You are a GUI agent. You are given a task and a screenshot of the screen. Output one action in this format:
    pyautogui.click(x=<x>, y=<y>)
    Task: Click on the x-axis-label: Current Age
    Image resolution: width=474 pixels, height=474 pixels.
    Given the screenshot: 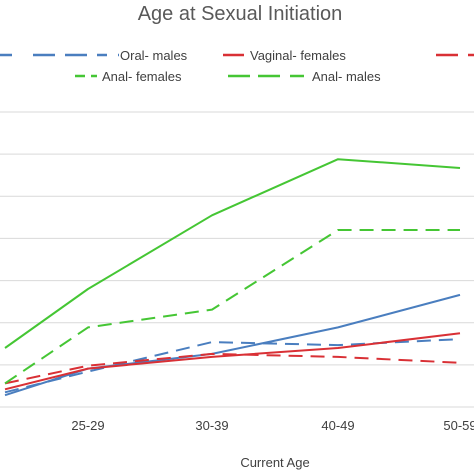 What is the action you would take?
    pyautogui.click(x=274, y=462)
    